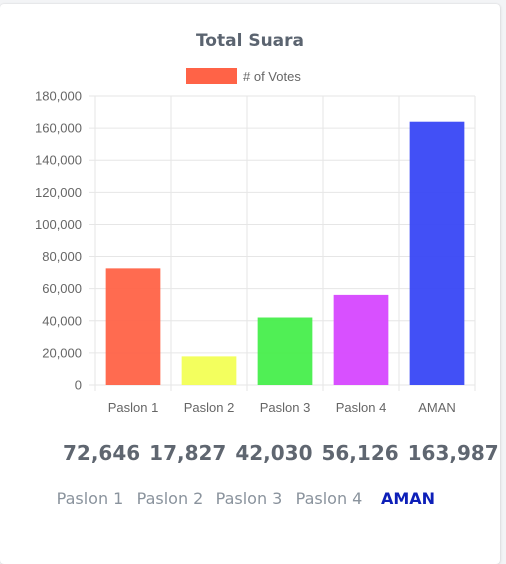 The width and height of the screenshot is (506, 564). What do you see at coordinates (272, 76) in the screenshot?
I see `legend-label: # of Votes` at bounding box center [272, 76].